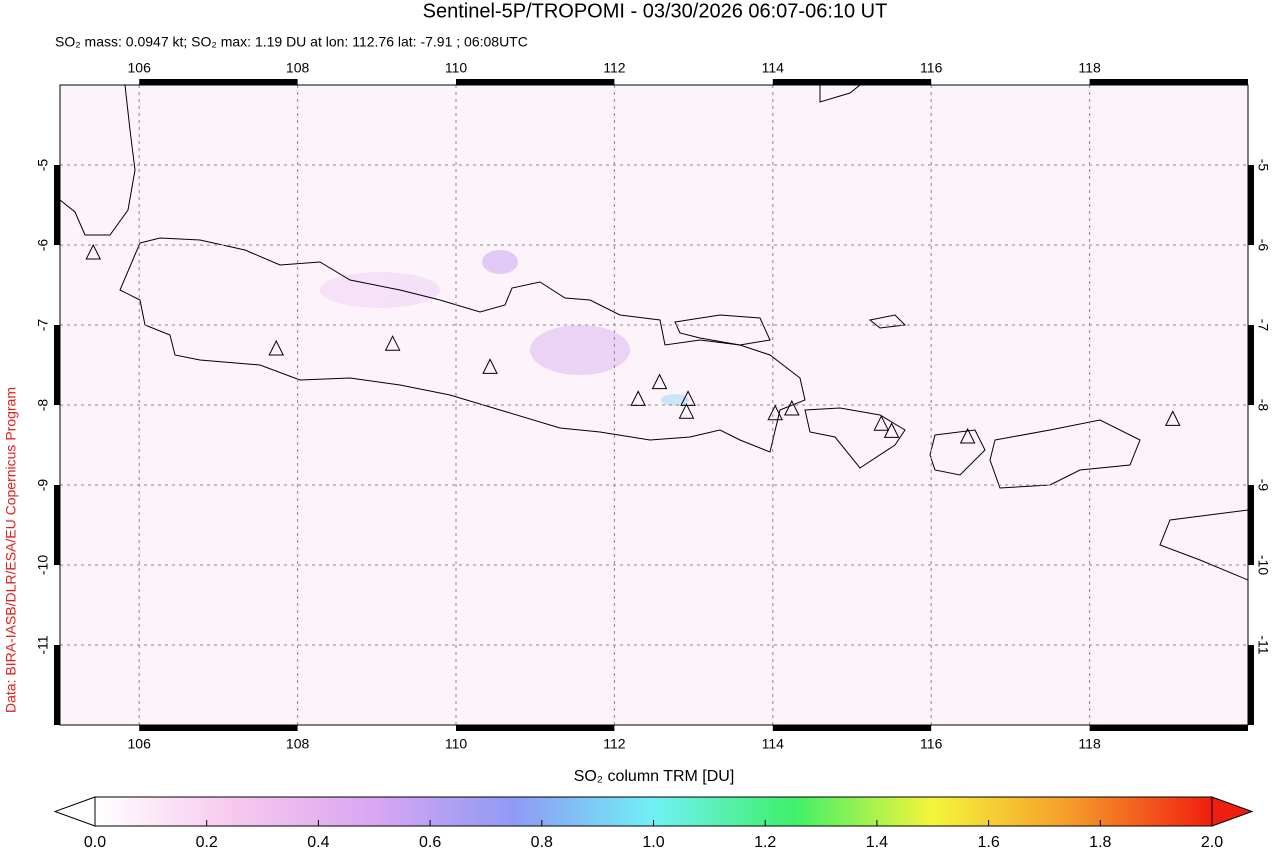 The image size is (1272, 858). I want to click on colorbar-label: SO₂ column TRM [DU], so click(654, 776).